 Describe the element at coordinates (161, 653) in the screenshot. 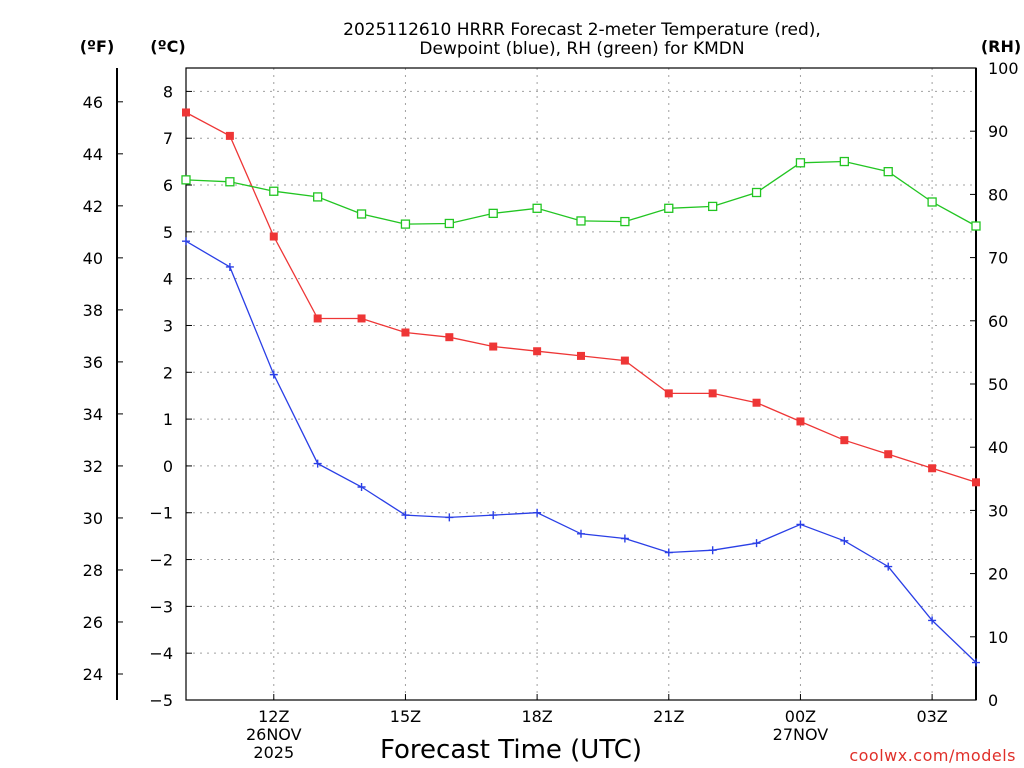

I see `celsius-tick-label: −4` at that location.